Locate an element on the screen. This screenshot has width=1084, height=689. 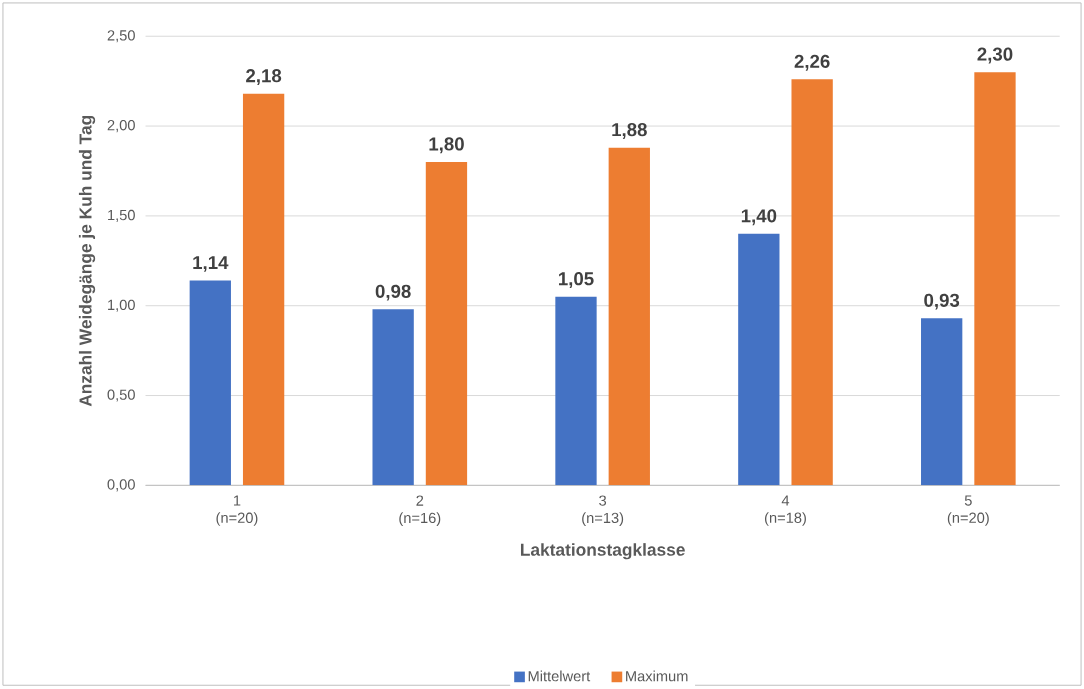
data-label: 1,14 is located at coordinates (211, 264).